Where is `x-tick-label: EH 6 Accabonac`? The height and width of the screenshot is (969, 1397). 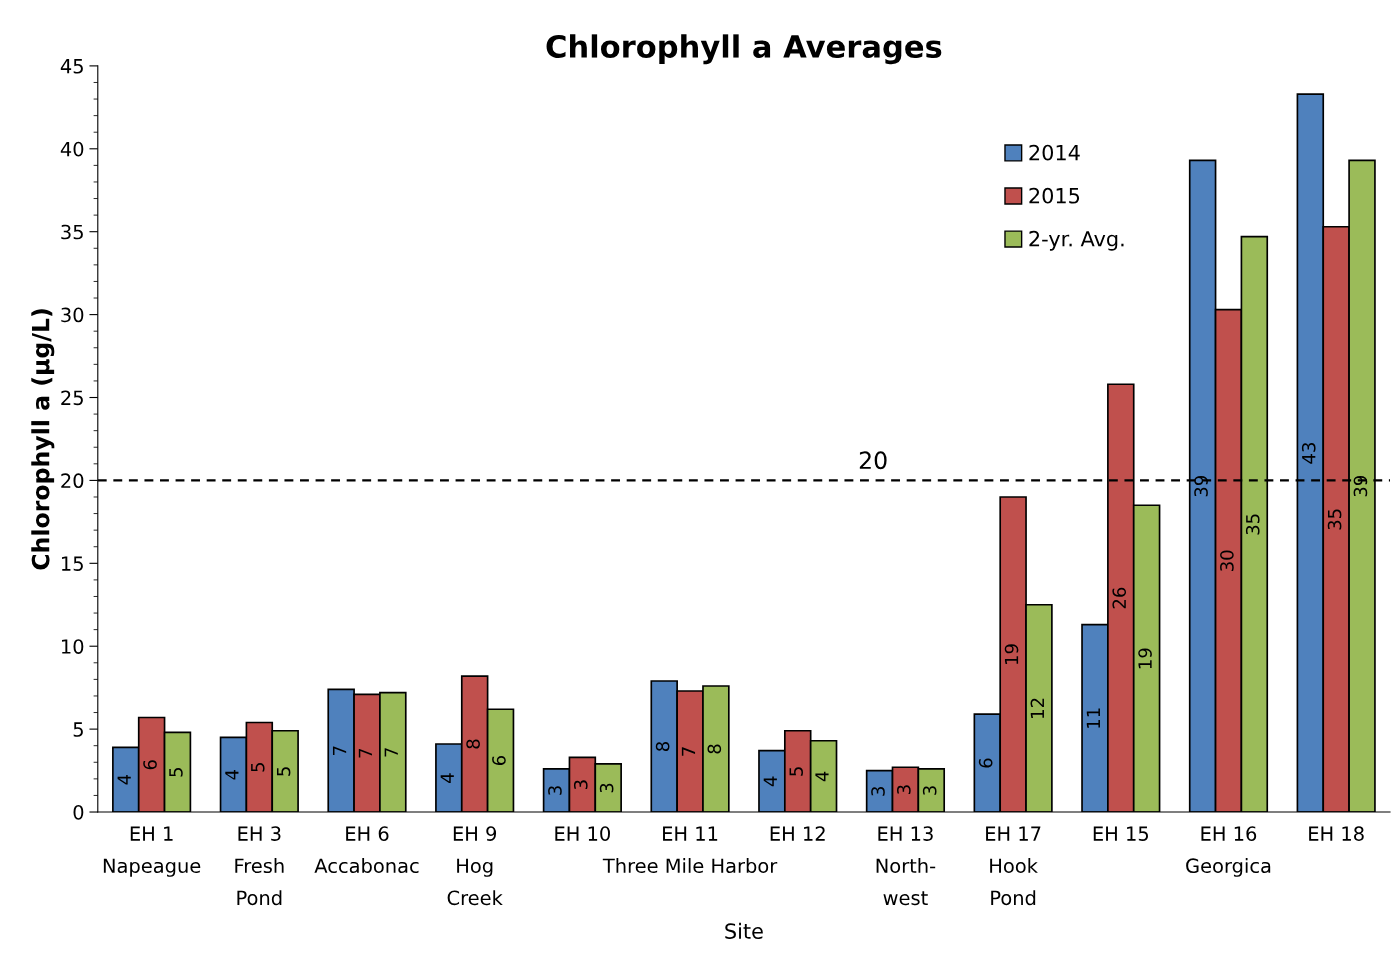
x-tick-label: EH 6 Accabonac is located at coordinates (366, 850).